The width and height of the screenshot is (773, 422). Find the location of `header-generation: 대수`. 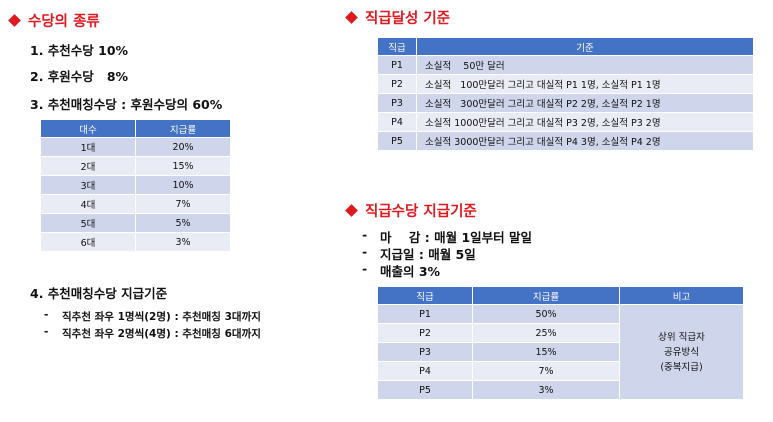

header-generation: 대수 is located at coordinates (88, 128).